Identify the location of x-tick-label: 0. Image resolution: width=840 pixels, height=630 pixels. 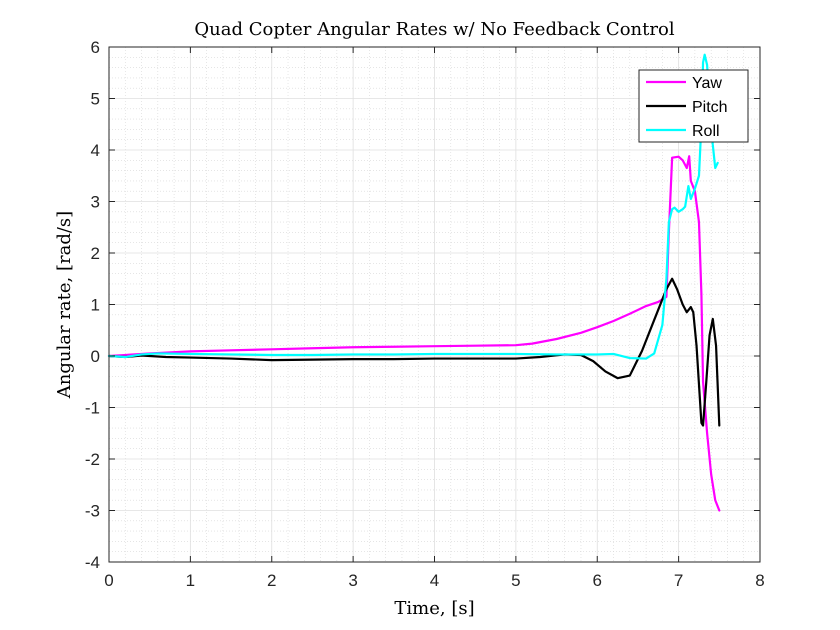
(108, 580).